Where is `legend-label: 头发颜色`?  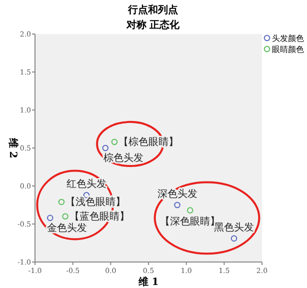 legend-label: 头发颜色 is located at coordinates (288, 38).